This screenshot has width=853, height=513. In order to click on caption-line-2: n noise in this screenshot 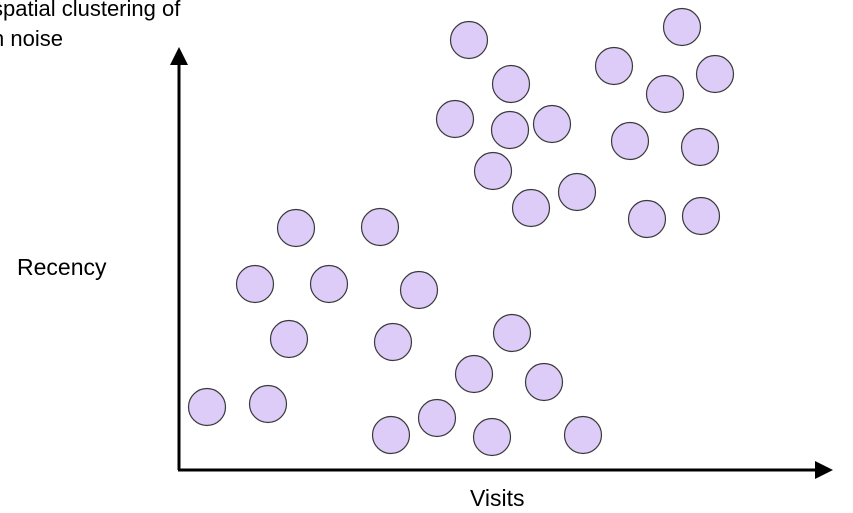, I will do `click(31, 38)`.